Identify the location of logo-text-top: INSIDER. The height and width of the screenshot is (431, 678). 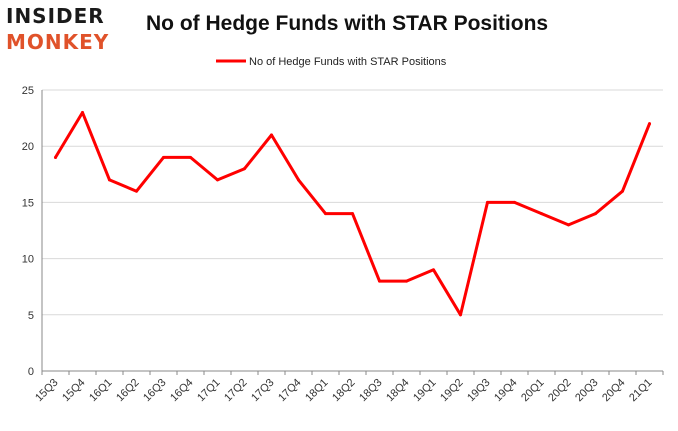
(55, 16).